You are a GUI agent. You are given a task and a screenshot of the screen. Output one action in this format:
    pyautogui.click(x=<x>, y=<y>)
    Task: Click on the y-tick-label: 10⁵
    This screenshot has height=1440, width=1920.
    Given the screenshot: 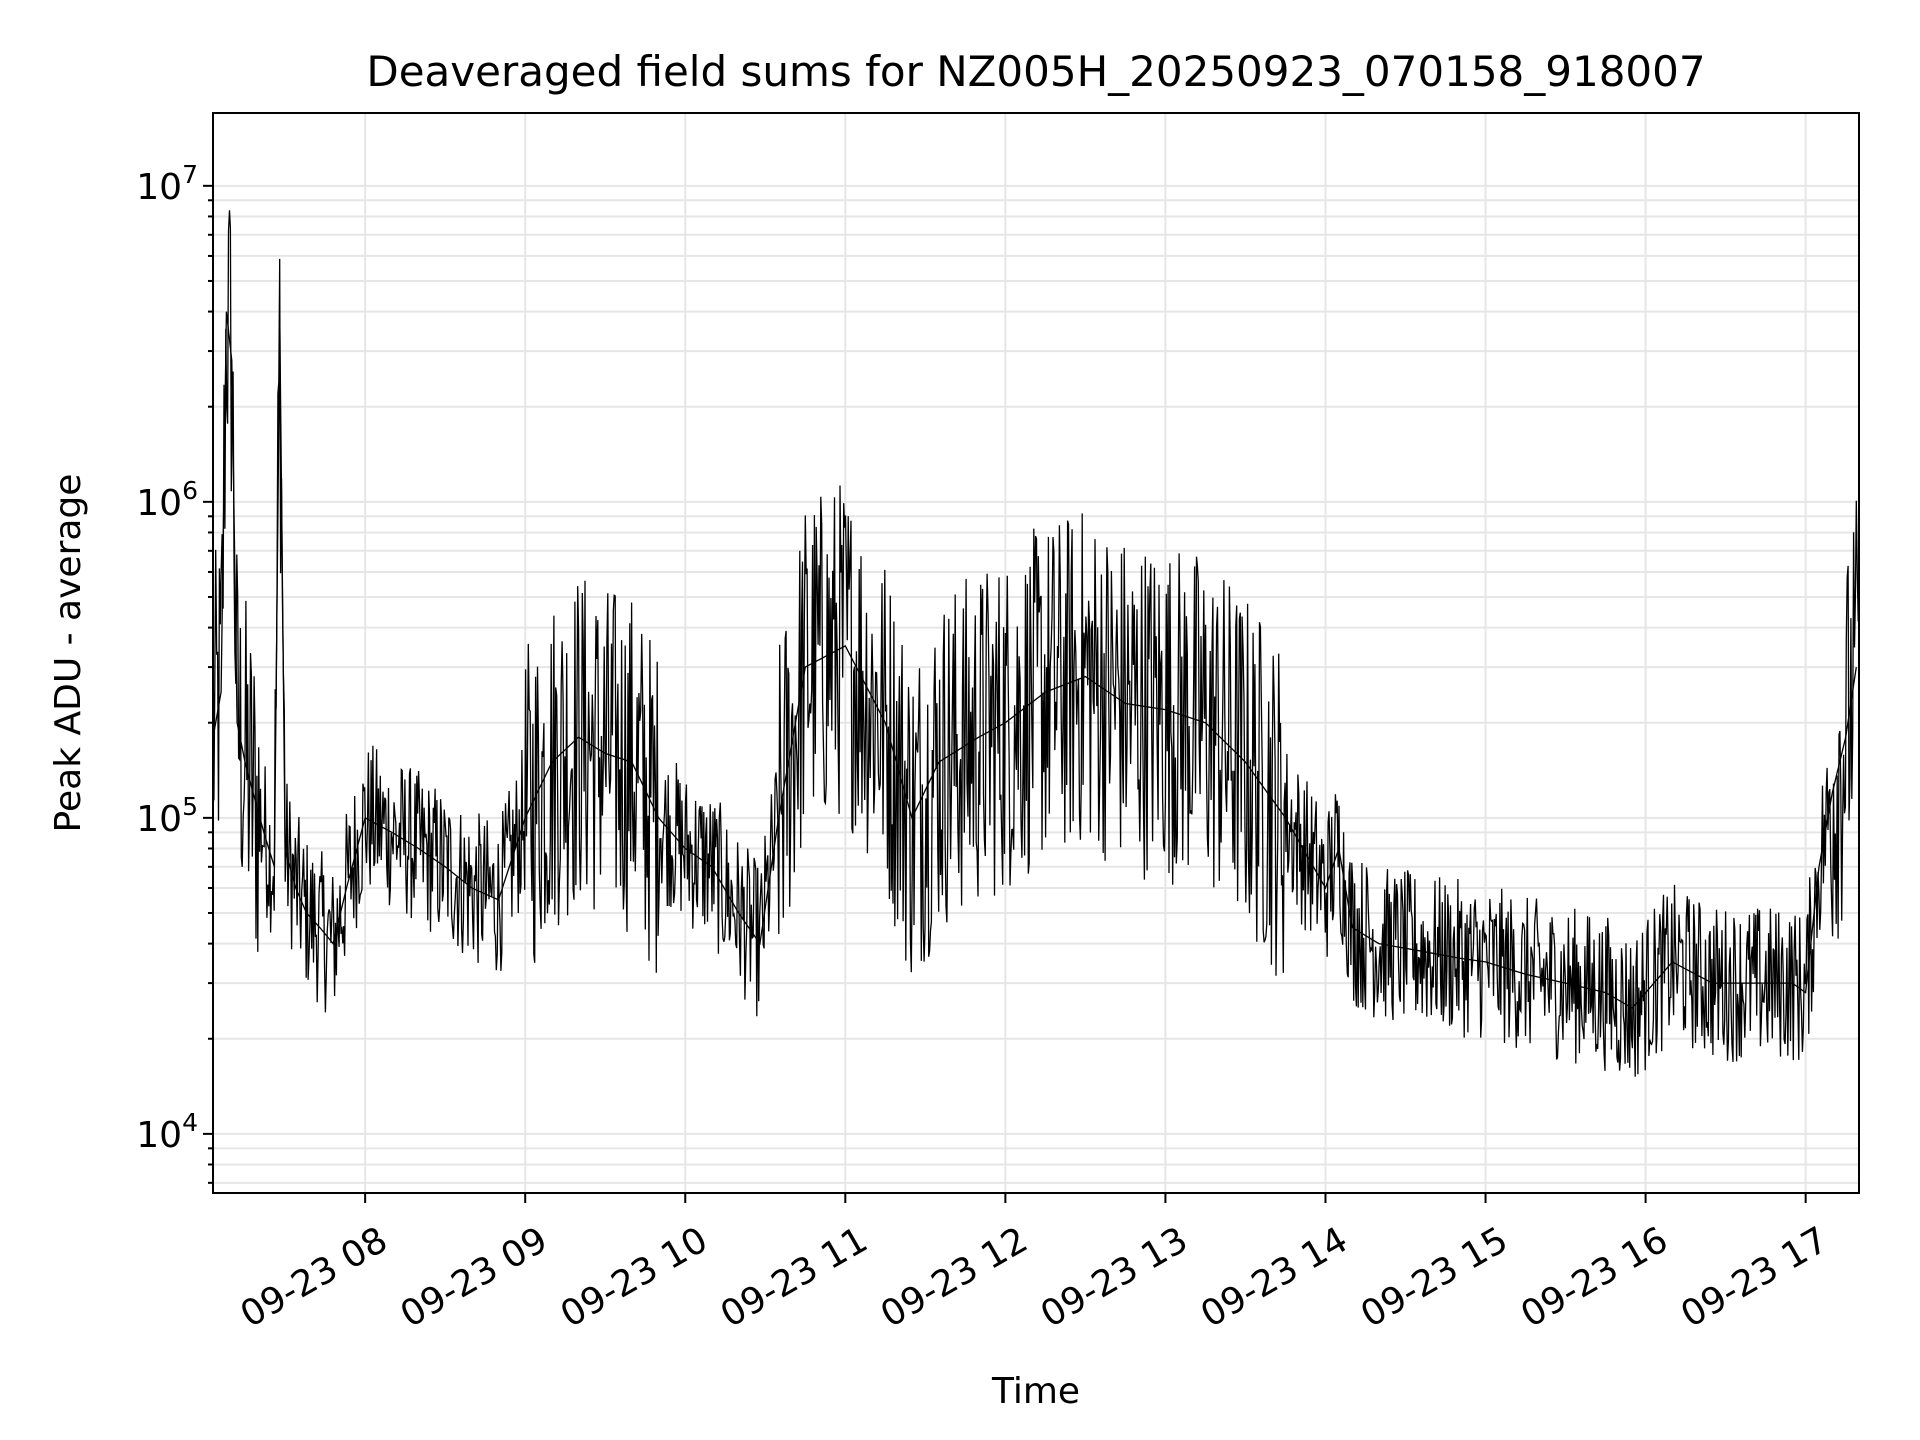 What is the action you would take?
    pyautogui.click(x=167, y=816)
    